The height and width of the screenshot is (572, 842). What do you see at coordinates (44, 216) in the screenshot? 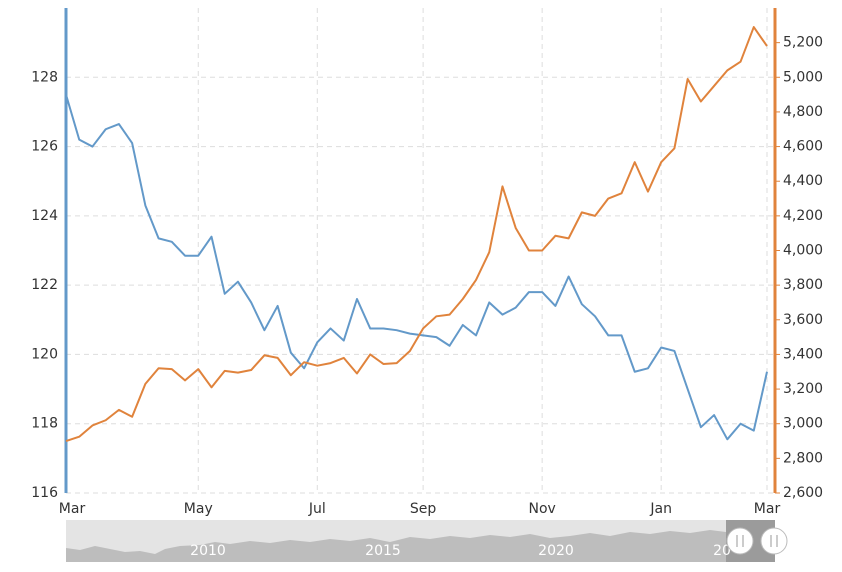
I see `y-tick-label: 124` at bounding box center [44, 216].